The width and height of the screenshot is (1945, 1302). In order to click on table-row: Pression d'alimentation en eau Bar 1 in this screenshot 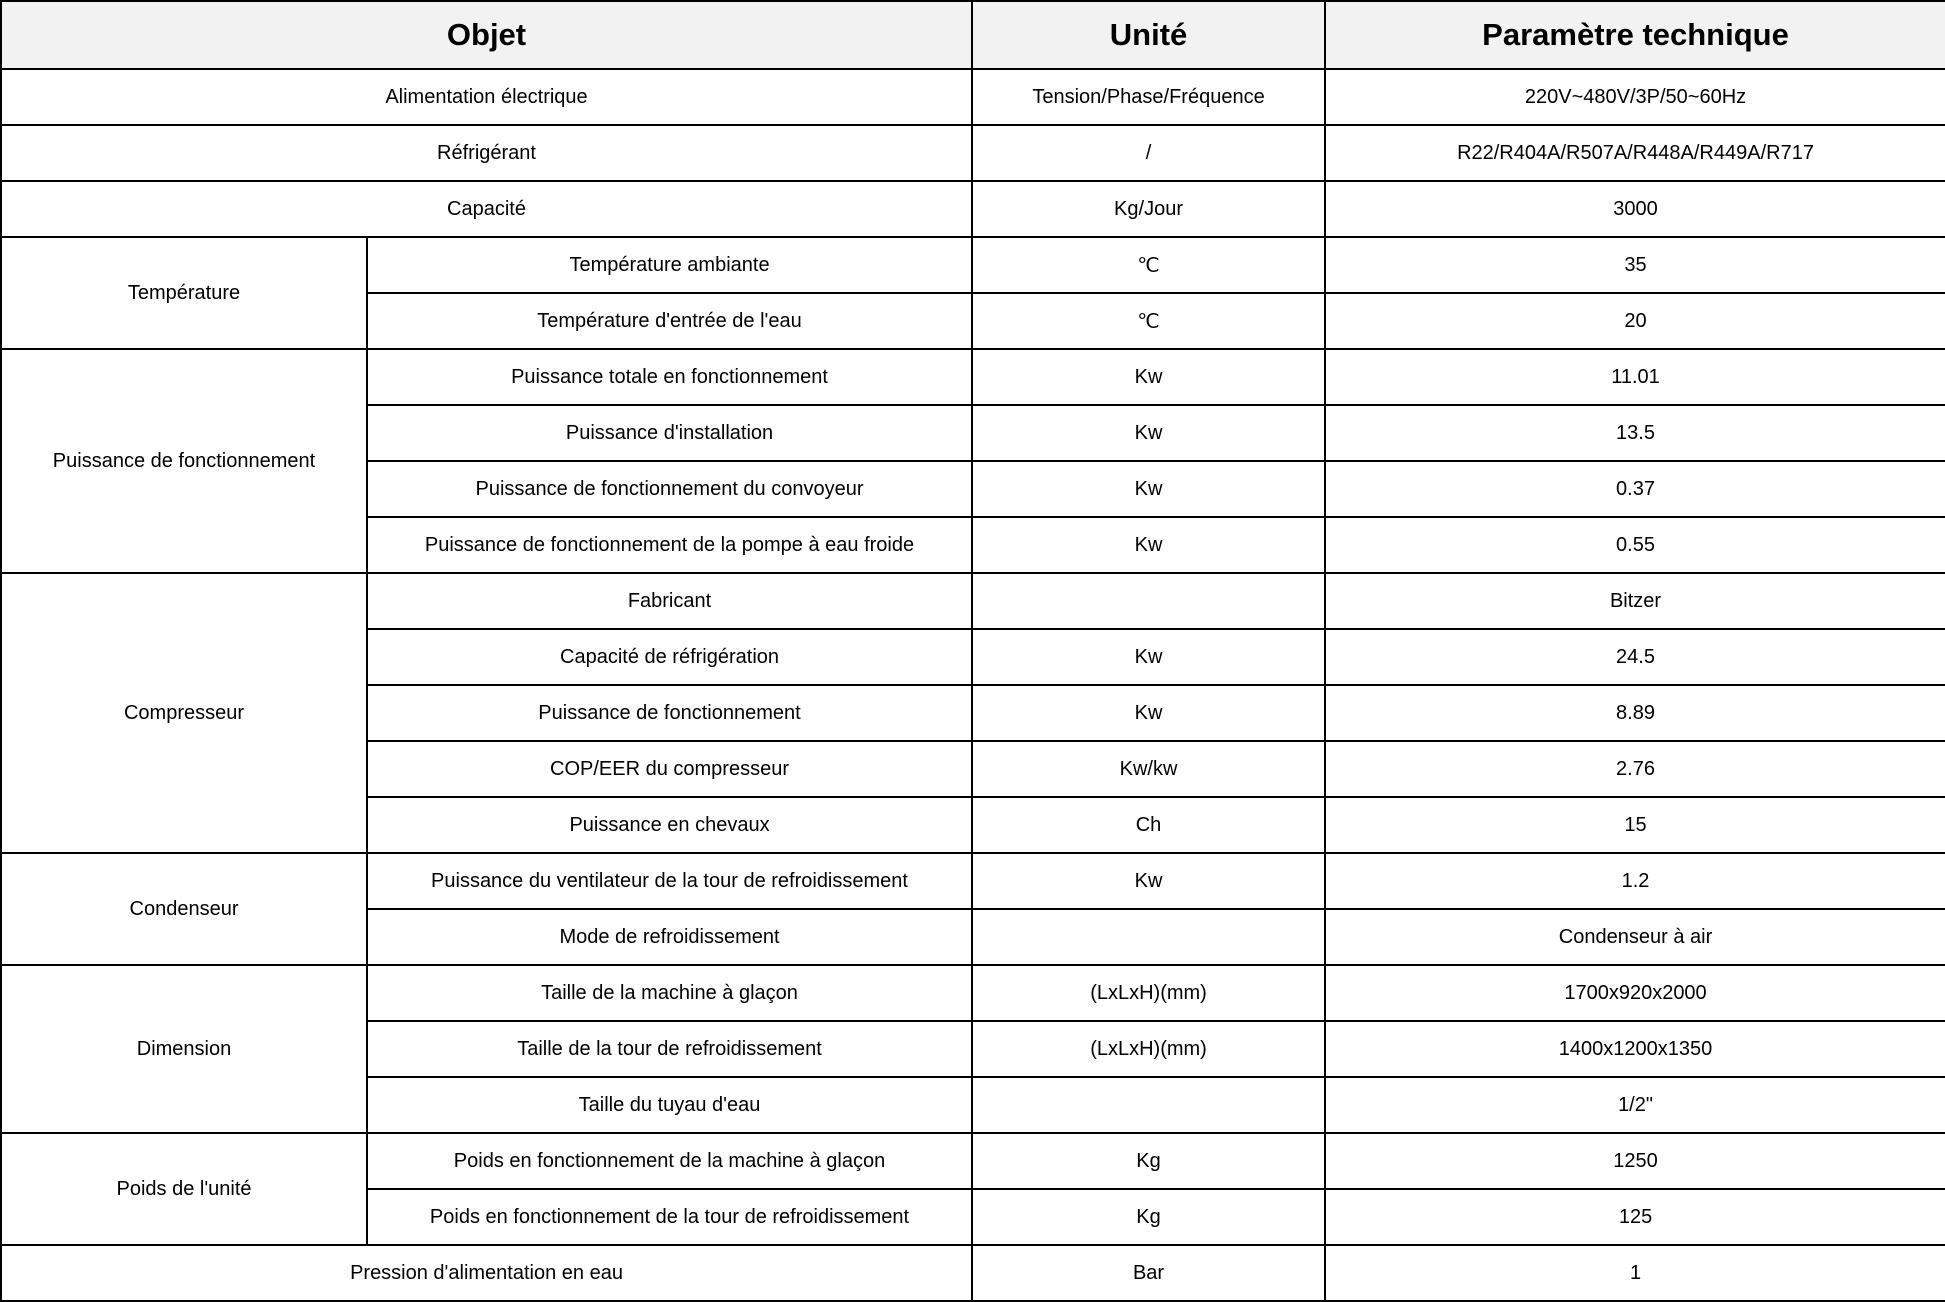, I will do `click(972, 1273)`.